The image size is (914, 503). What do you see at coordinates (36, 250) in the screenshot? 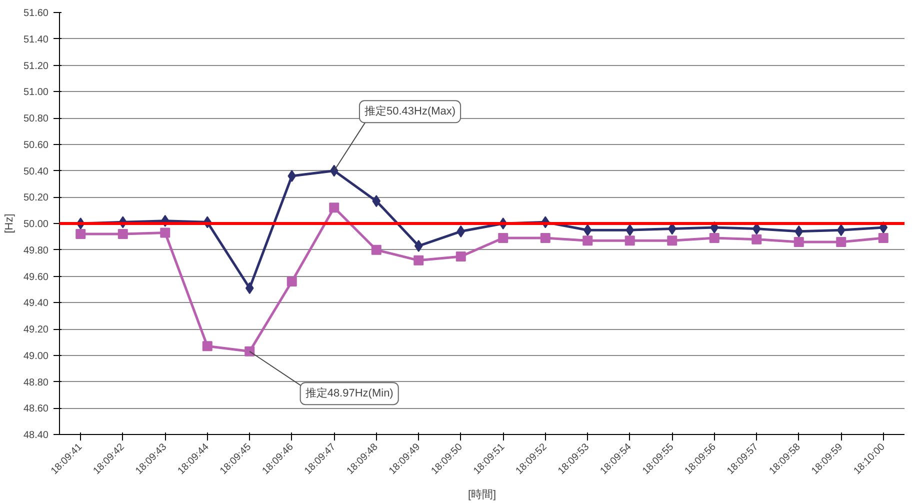
I see `y-tick-label: 49.80` at bounding box center [36, 250].